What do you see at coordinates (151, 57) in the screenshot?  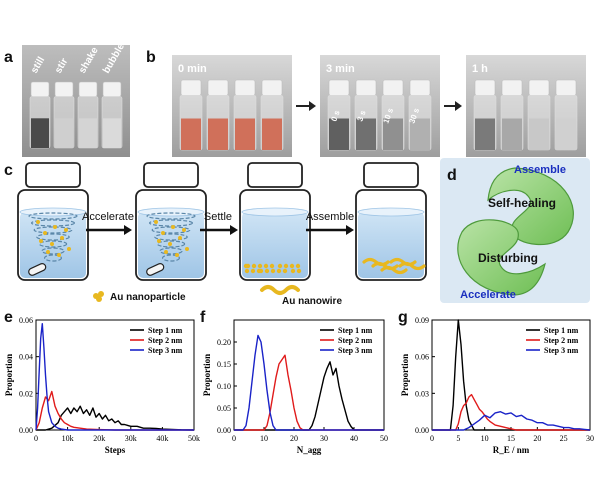 I see `panel-b-label: b` at bounding box center [151, 57].